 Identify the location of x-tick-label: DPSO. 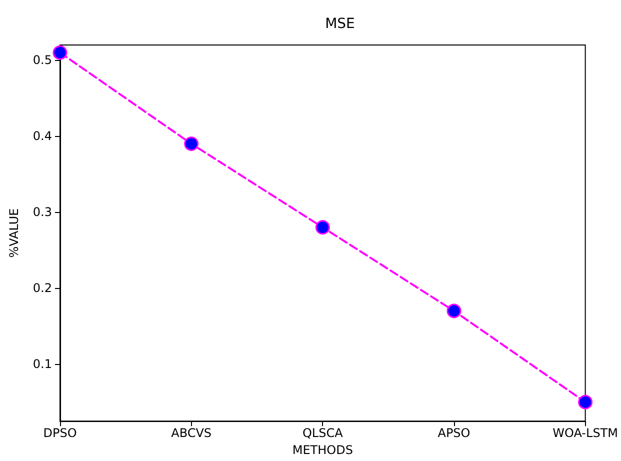
(60, 433).